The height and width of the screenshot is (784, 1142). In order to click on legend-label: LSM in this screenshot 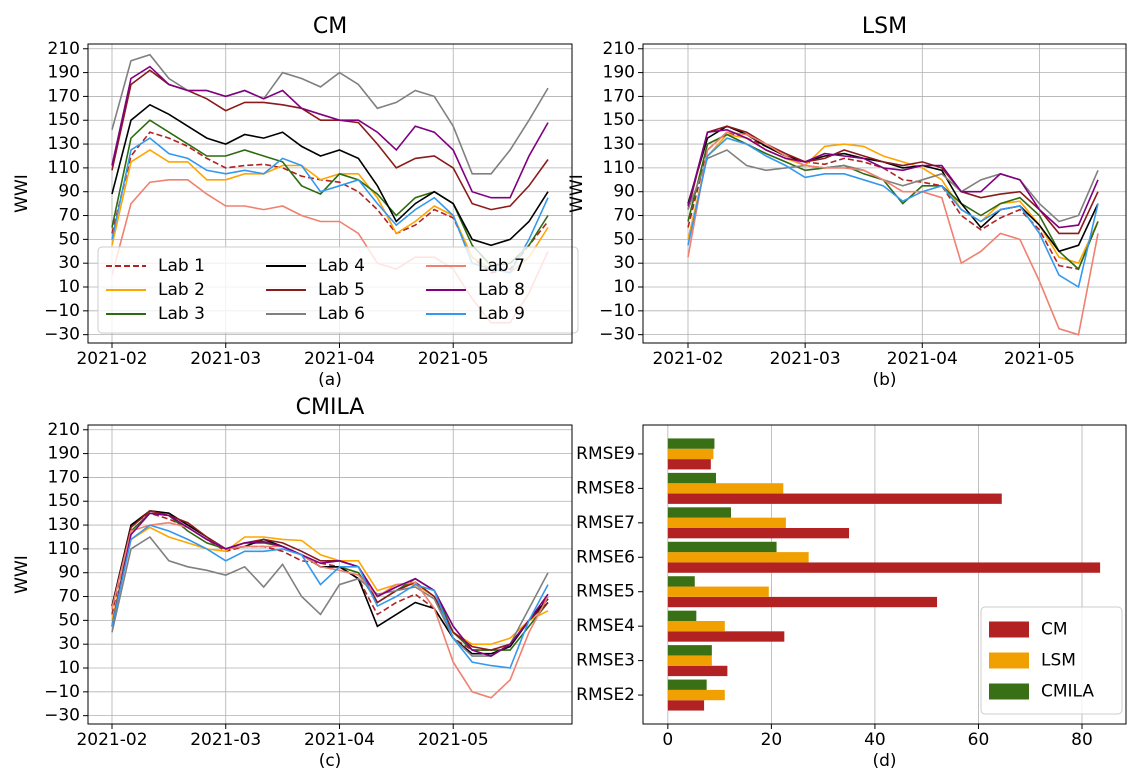, I will do `click(1058, 661)`.